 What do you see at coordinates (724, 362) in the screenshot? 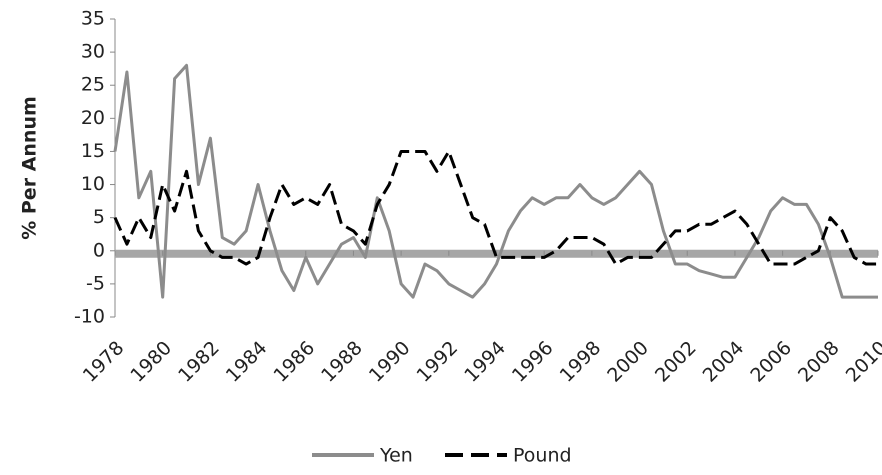
I see `x-tick-label: 2004` at bounding box center [724, 362].